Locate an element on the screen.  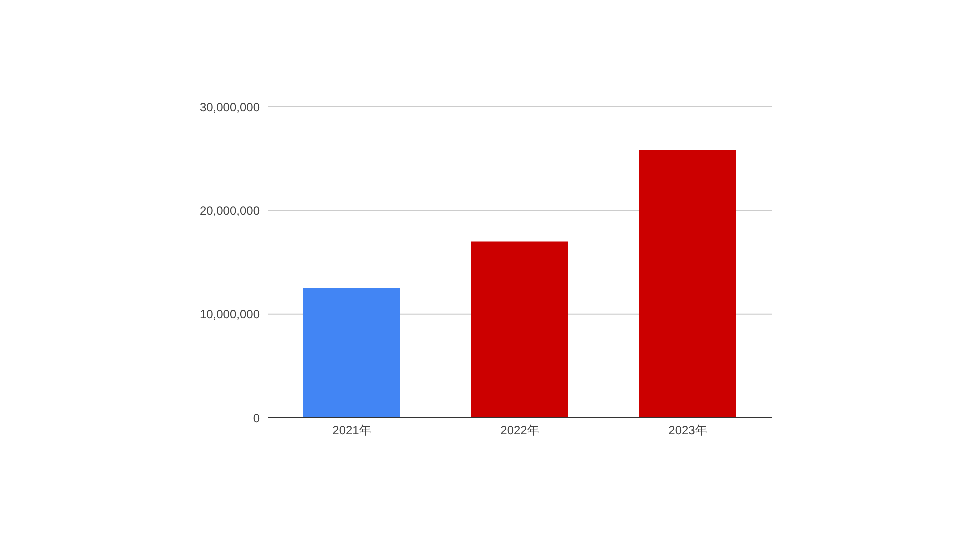
y-tick-label: 30,000,000 is located at coordinates (230, 107).